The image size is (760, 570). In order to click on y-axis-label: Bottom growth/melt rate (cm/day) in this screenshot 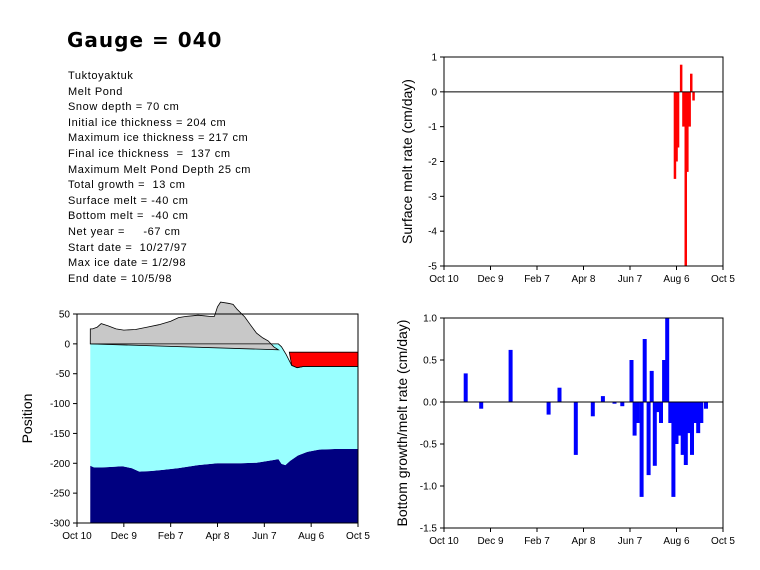, I will do `click(402, 423)`.